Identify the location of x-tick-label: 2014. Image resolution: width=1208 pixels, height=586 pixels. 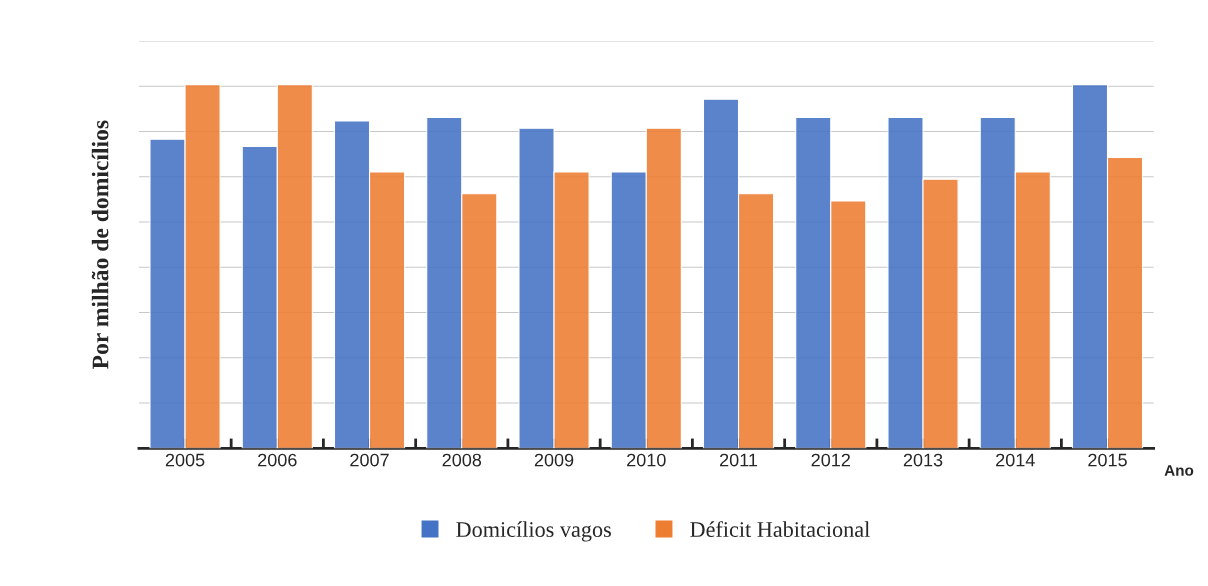
(1015, 460).